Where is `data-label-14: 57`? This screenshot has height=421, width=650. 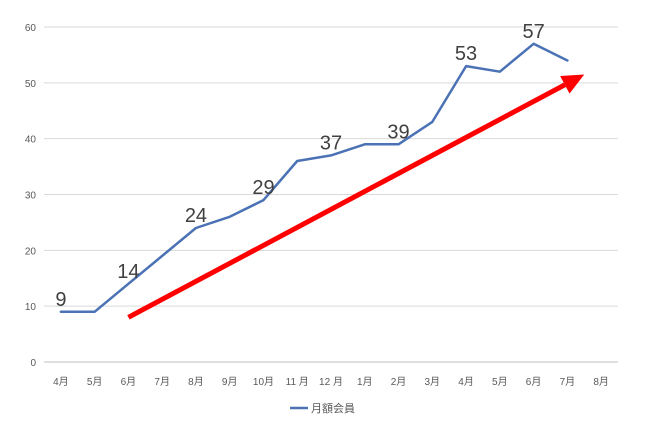 data-label-14: 57 is located at coordinates (533, 32).